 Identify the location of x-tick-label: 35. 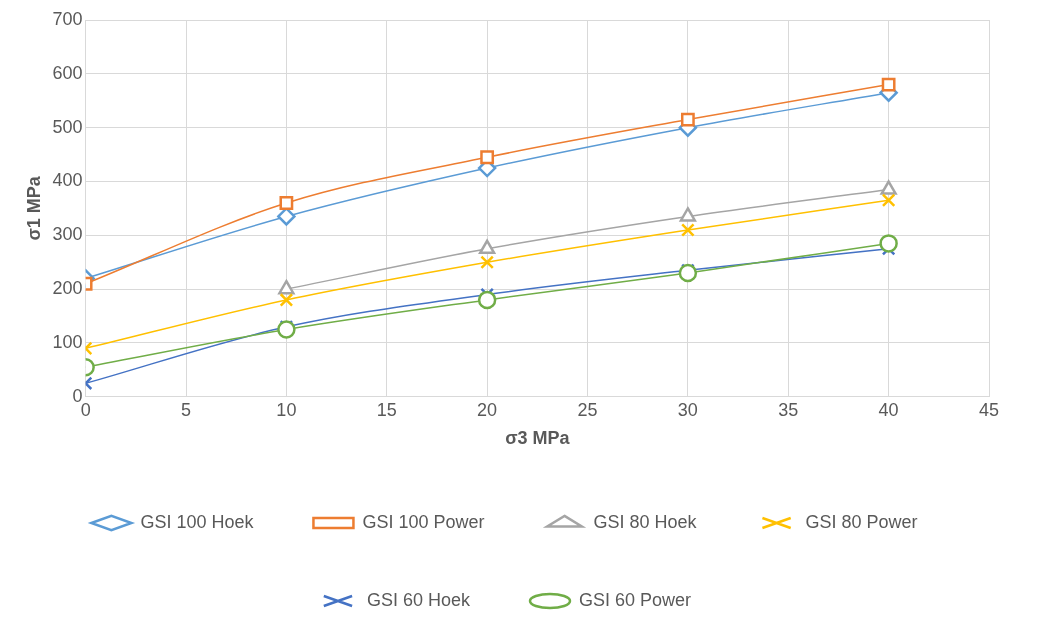
(788, 409).